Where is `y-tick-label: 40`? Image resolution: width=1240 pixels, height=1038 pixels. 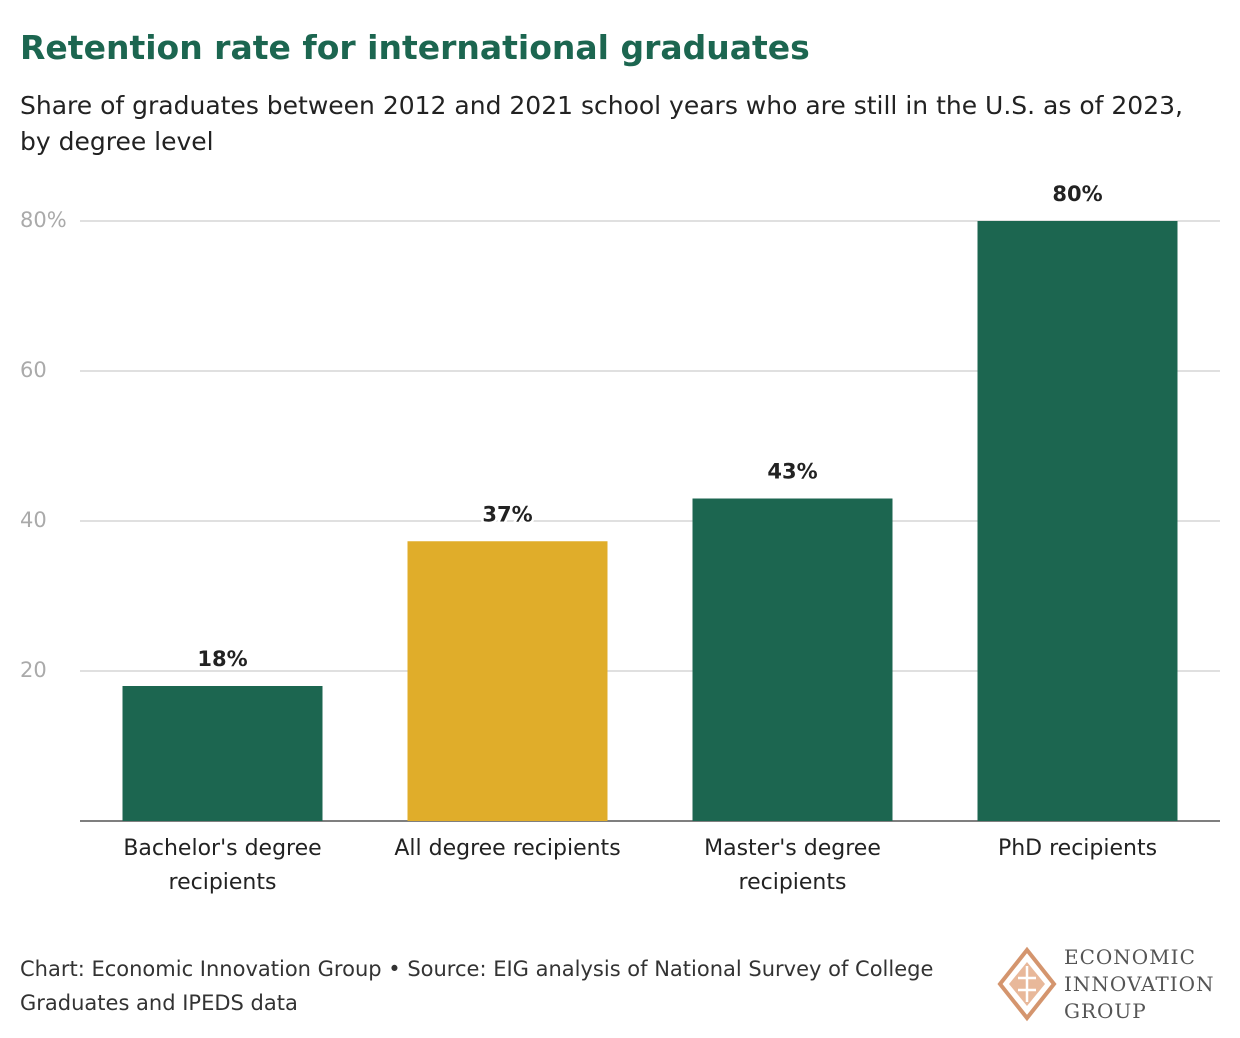 y-tick-label: 40 is located at coordinates (33, 520).